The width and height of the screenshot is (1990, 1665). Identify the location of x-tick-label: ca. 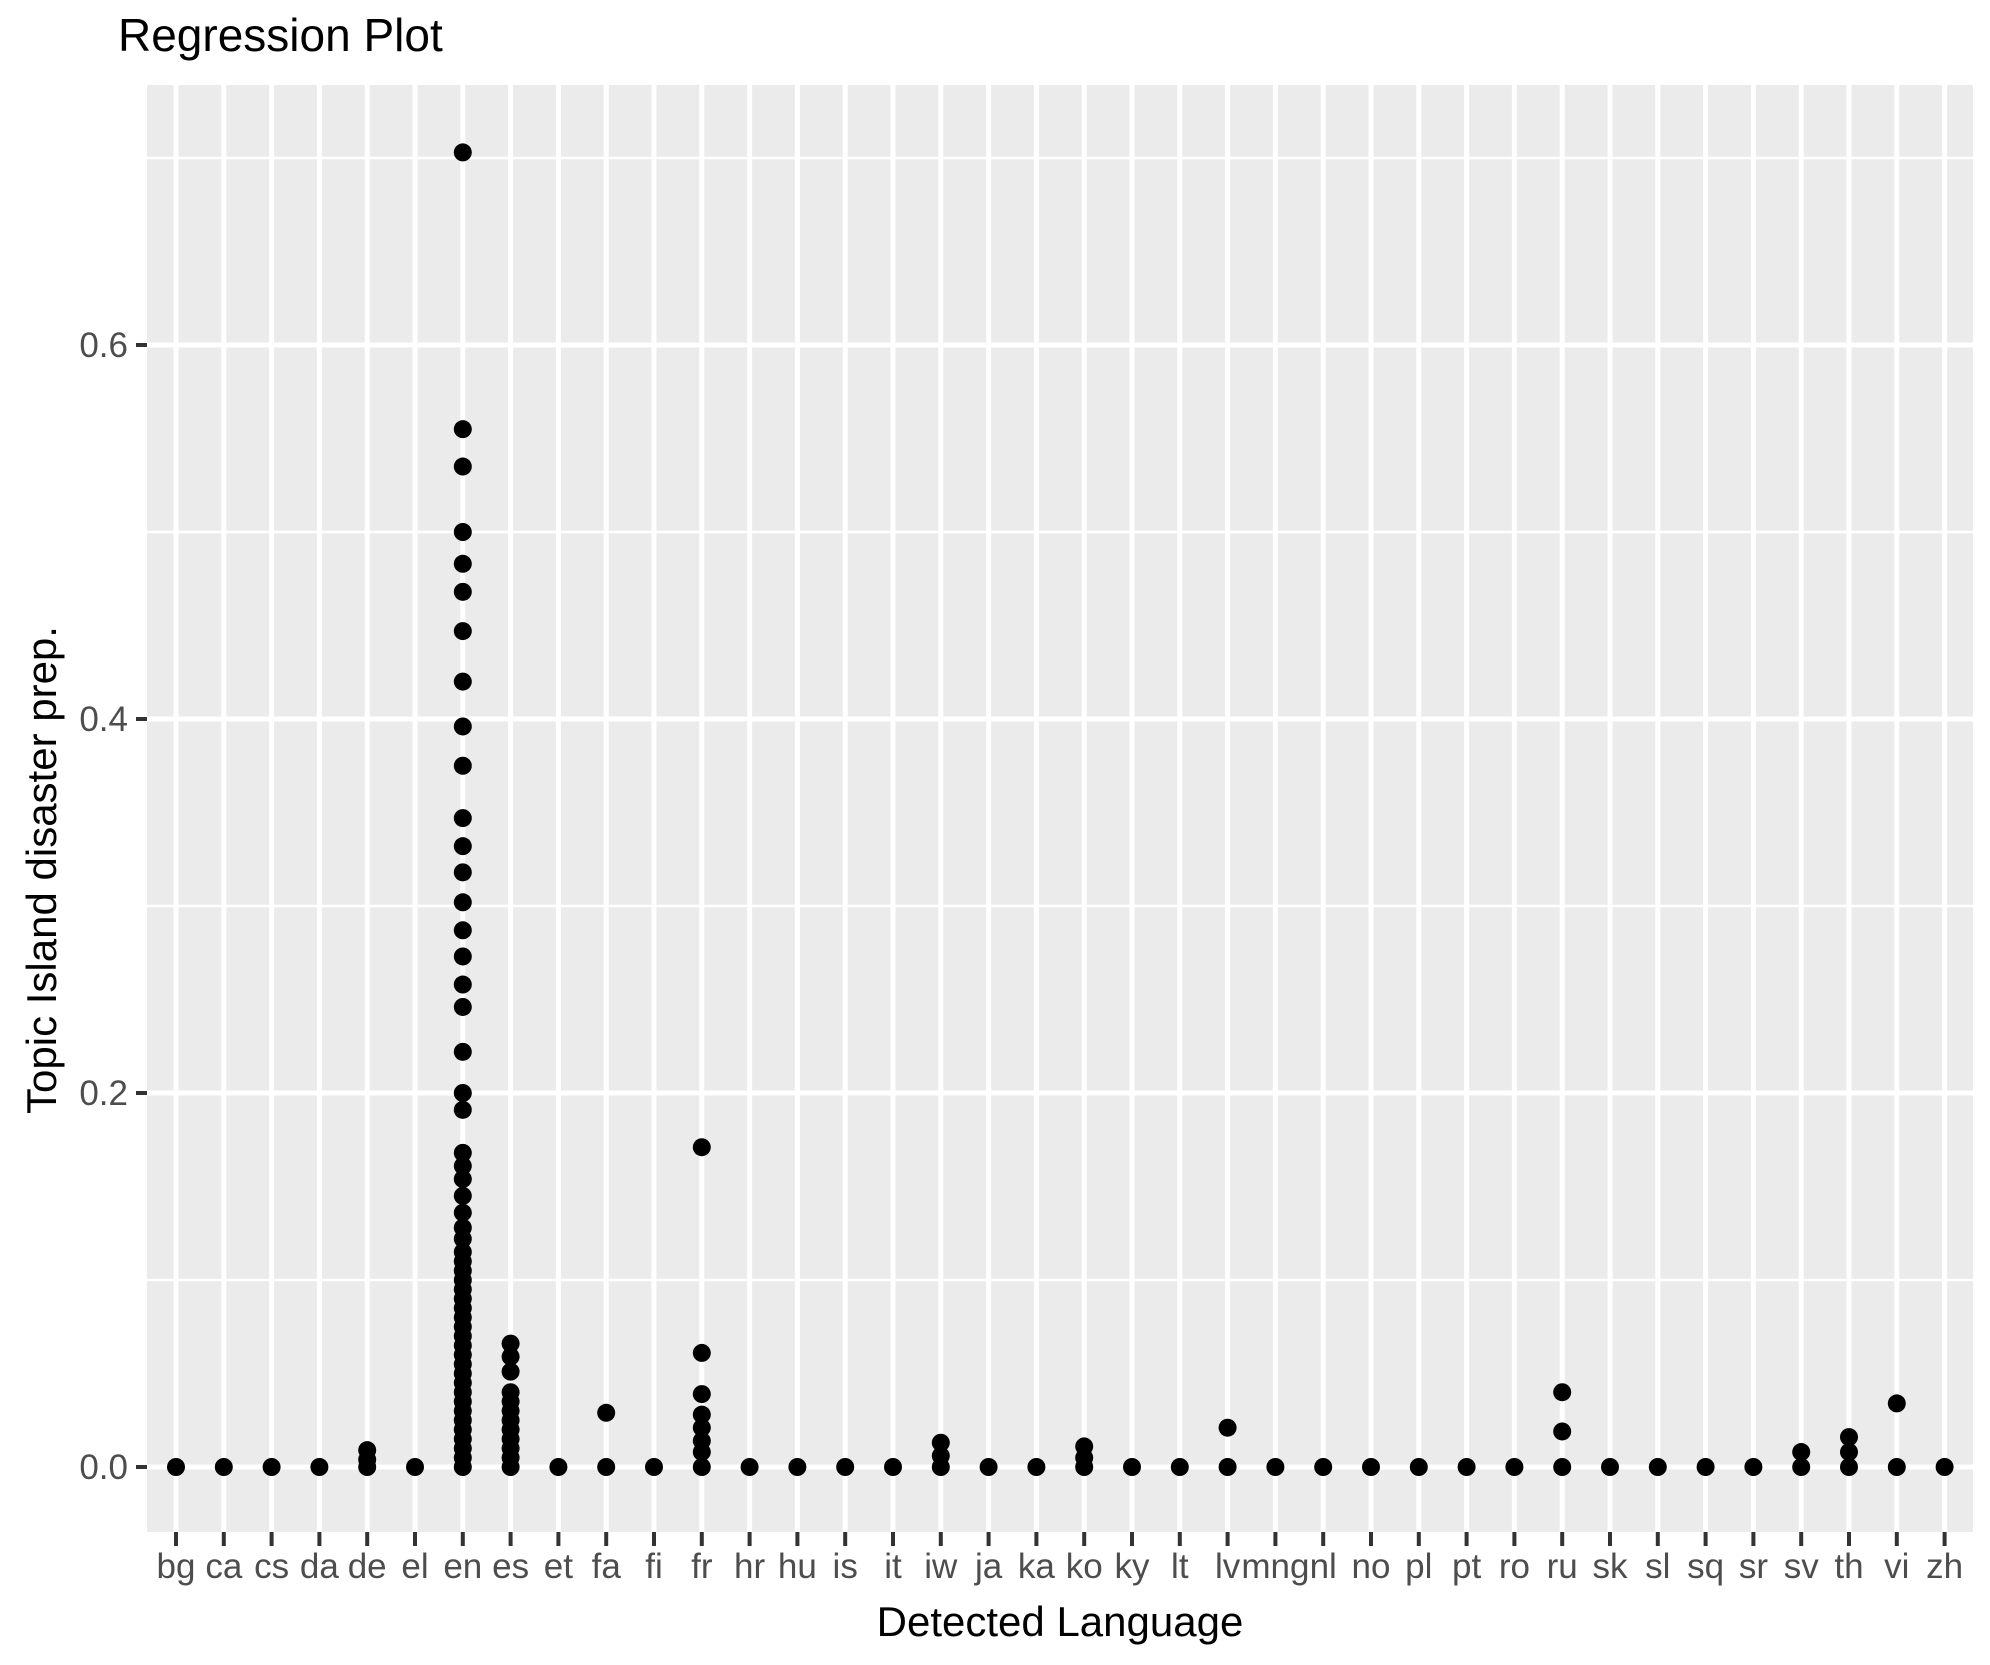
(224, 1566).